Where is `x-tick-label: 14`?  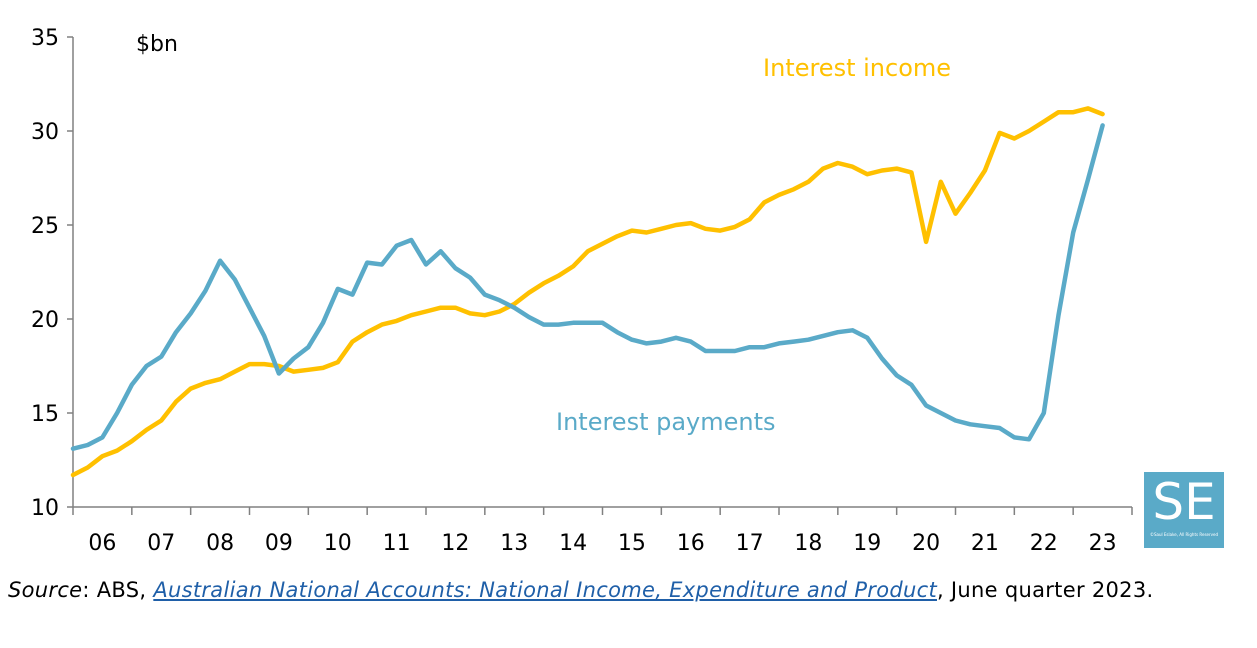
x-tick-label: 14 is located at coordinates (573, 543).